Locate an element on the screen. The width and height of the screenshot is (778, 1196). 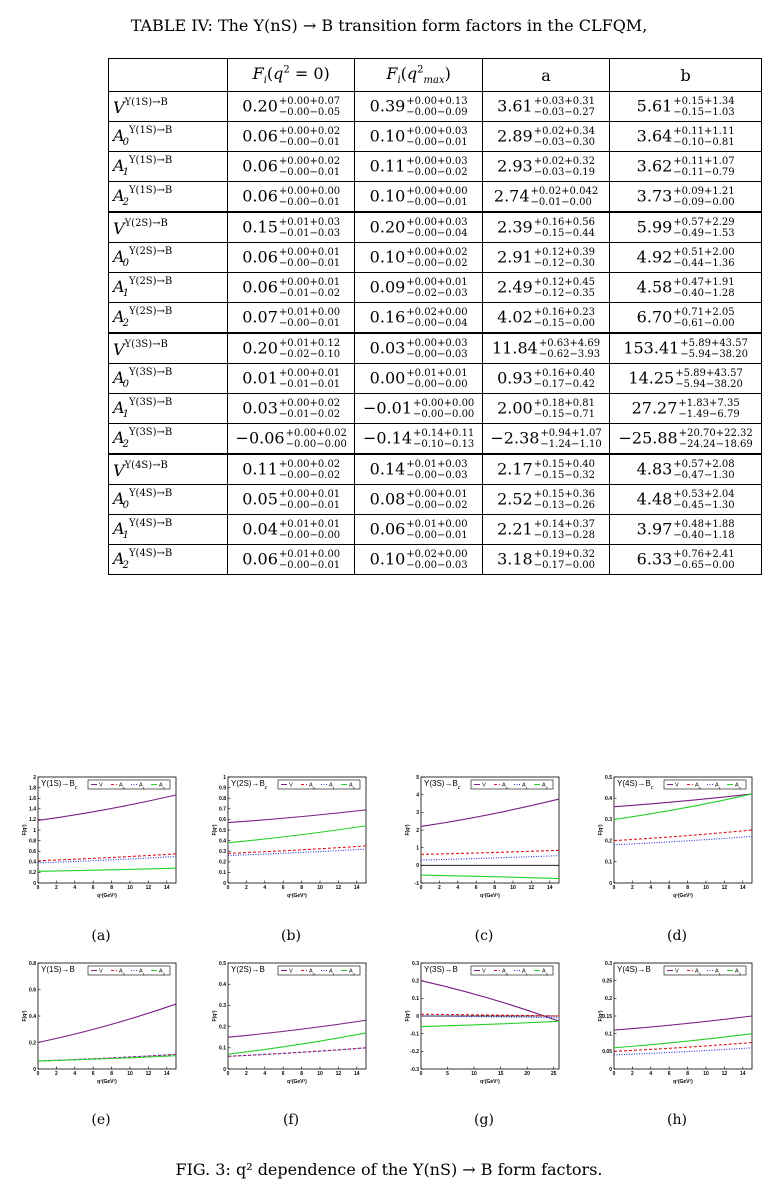
series-line-a0 is located at coordinates (683, 835).